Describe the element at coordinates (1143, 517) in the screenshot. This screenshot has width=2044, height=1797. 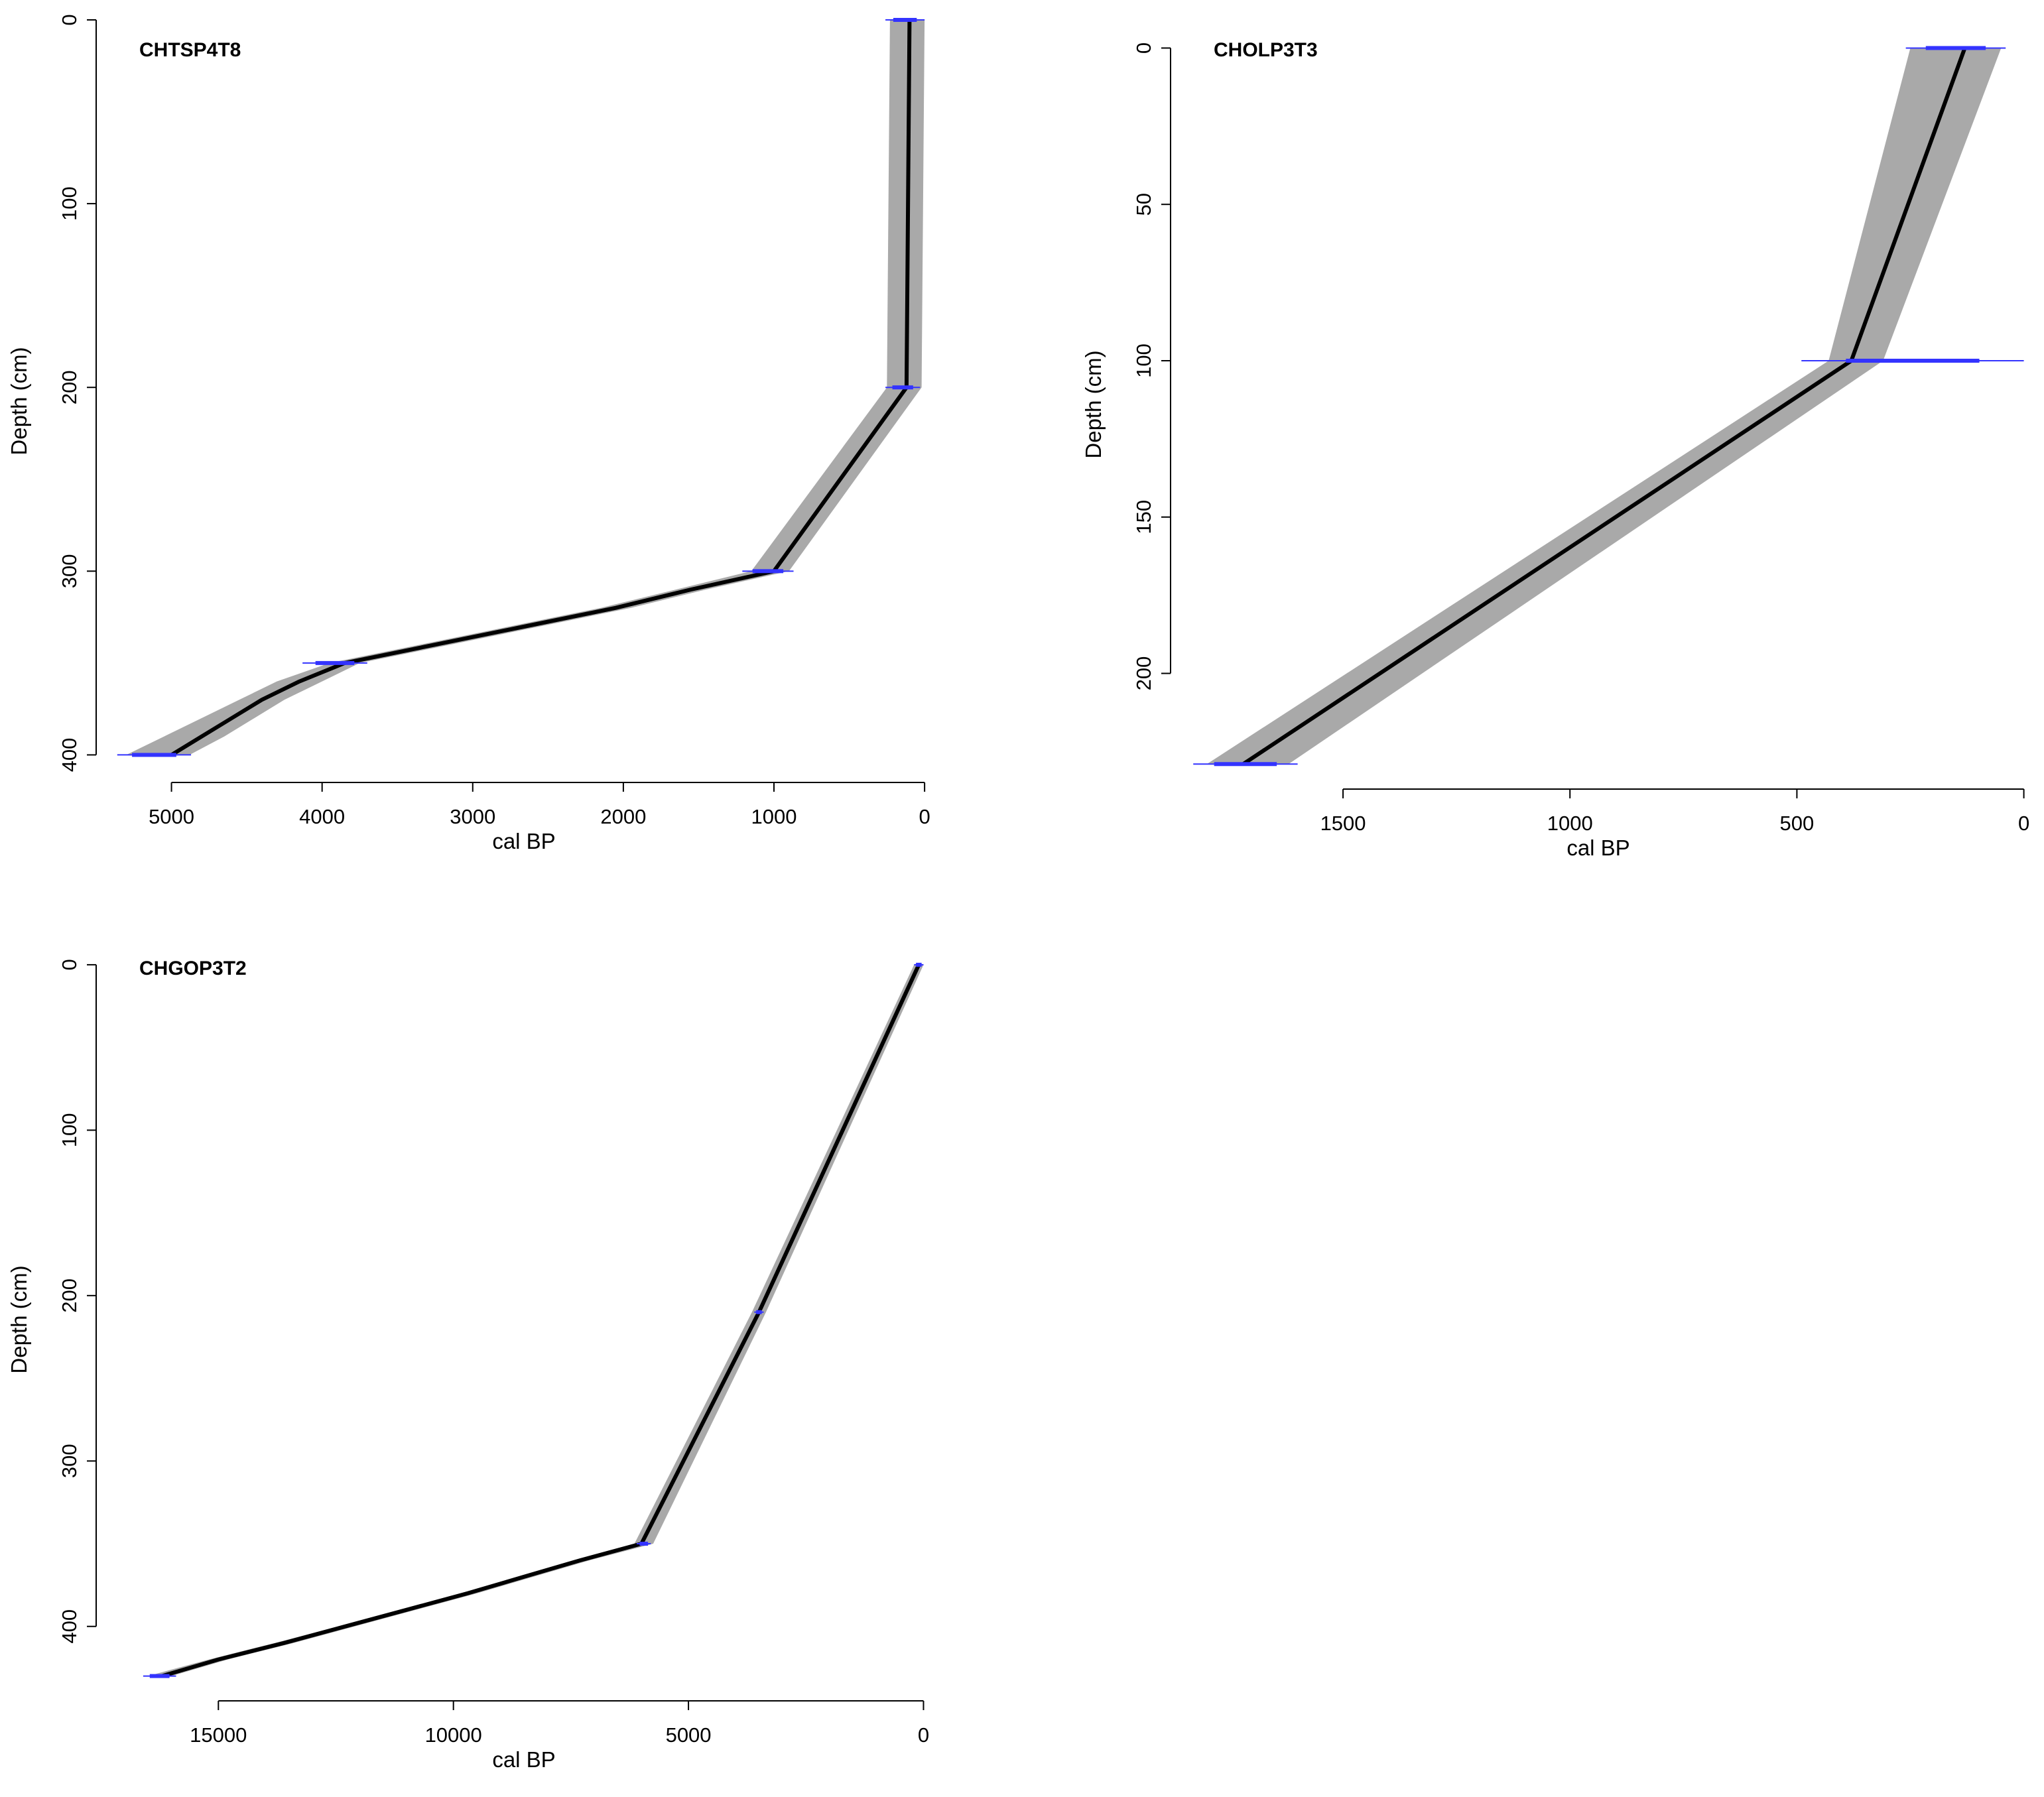
I see `y-tick-label: 150` at that location.